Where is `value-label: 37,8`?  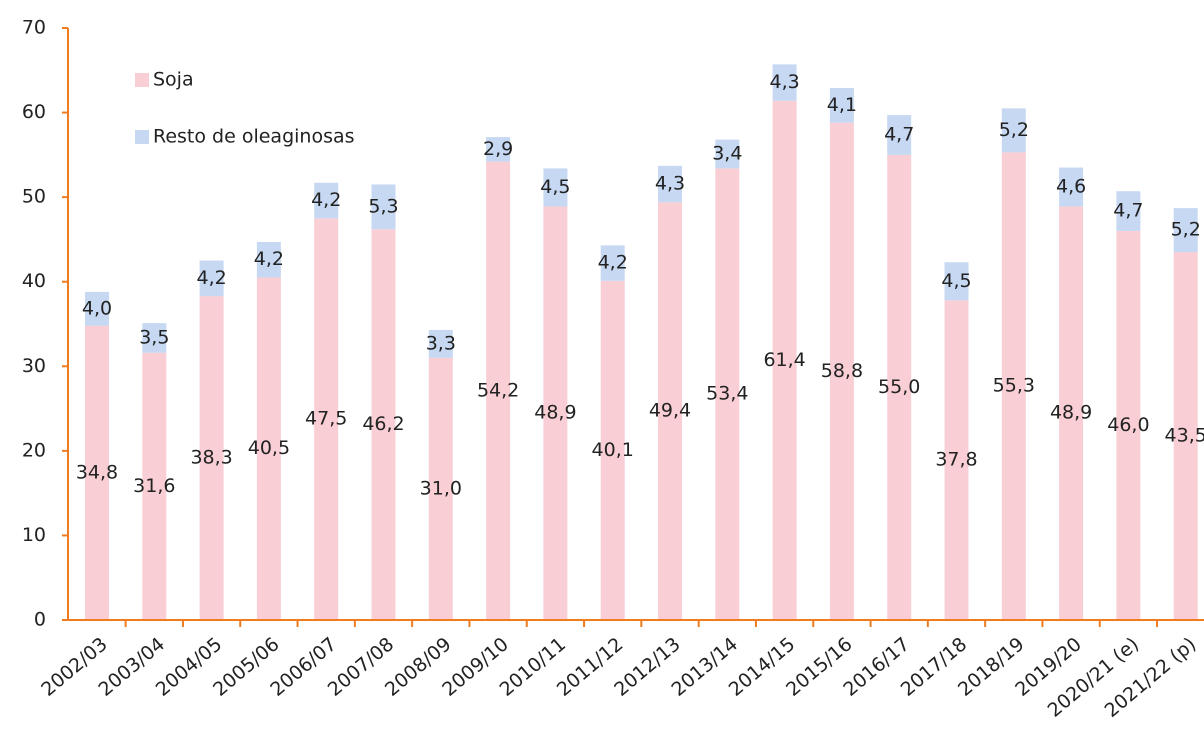
value-label: 37,8 is located at coordinates (956, 460).